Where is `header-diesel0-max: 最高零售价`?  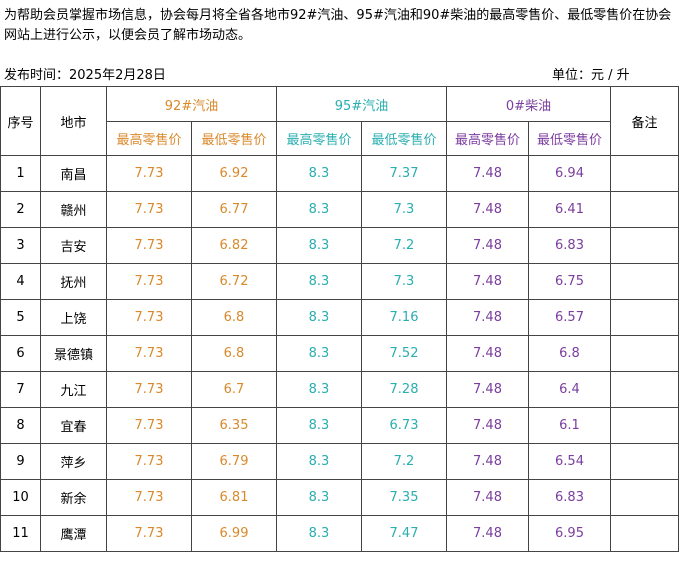 header-diesel0-max: 最高零售价 is located at coordinates (487, 138).